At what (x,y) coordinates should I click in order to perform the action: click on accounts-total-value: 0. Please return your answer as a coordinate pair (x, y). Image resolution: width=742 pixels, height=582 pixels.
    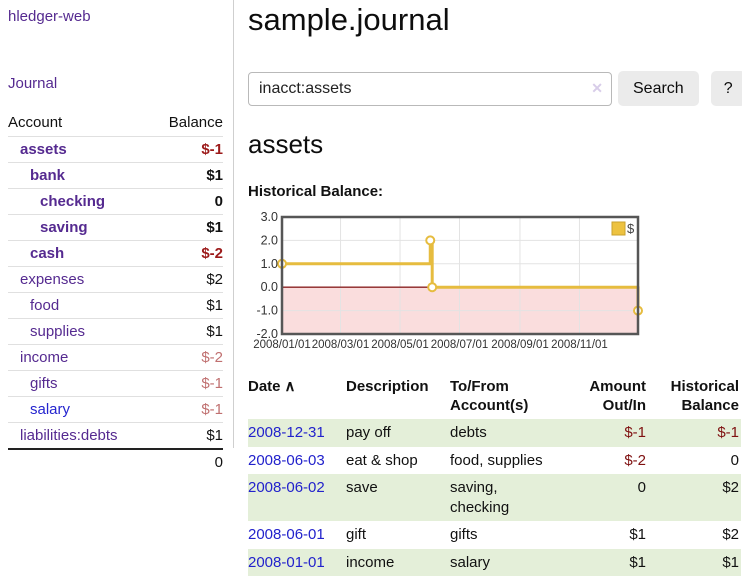
    Looking at the image, I should click on (187, 461).